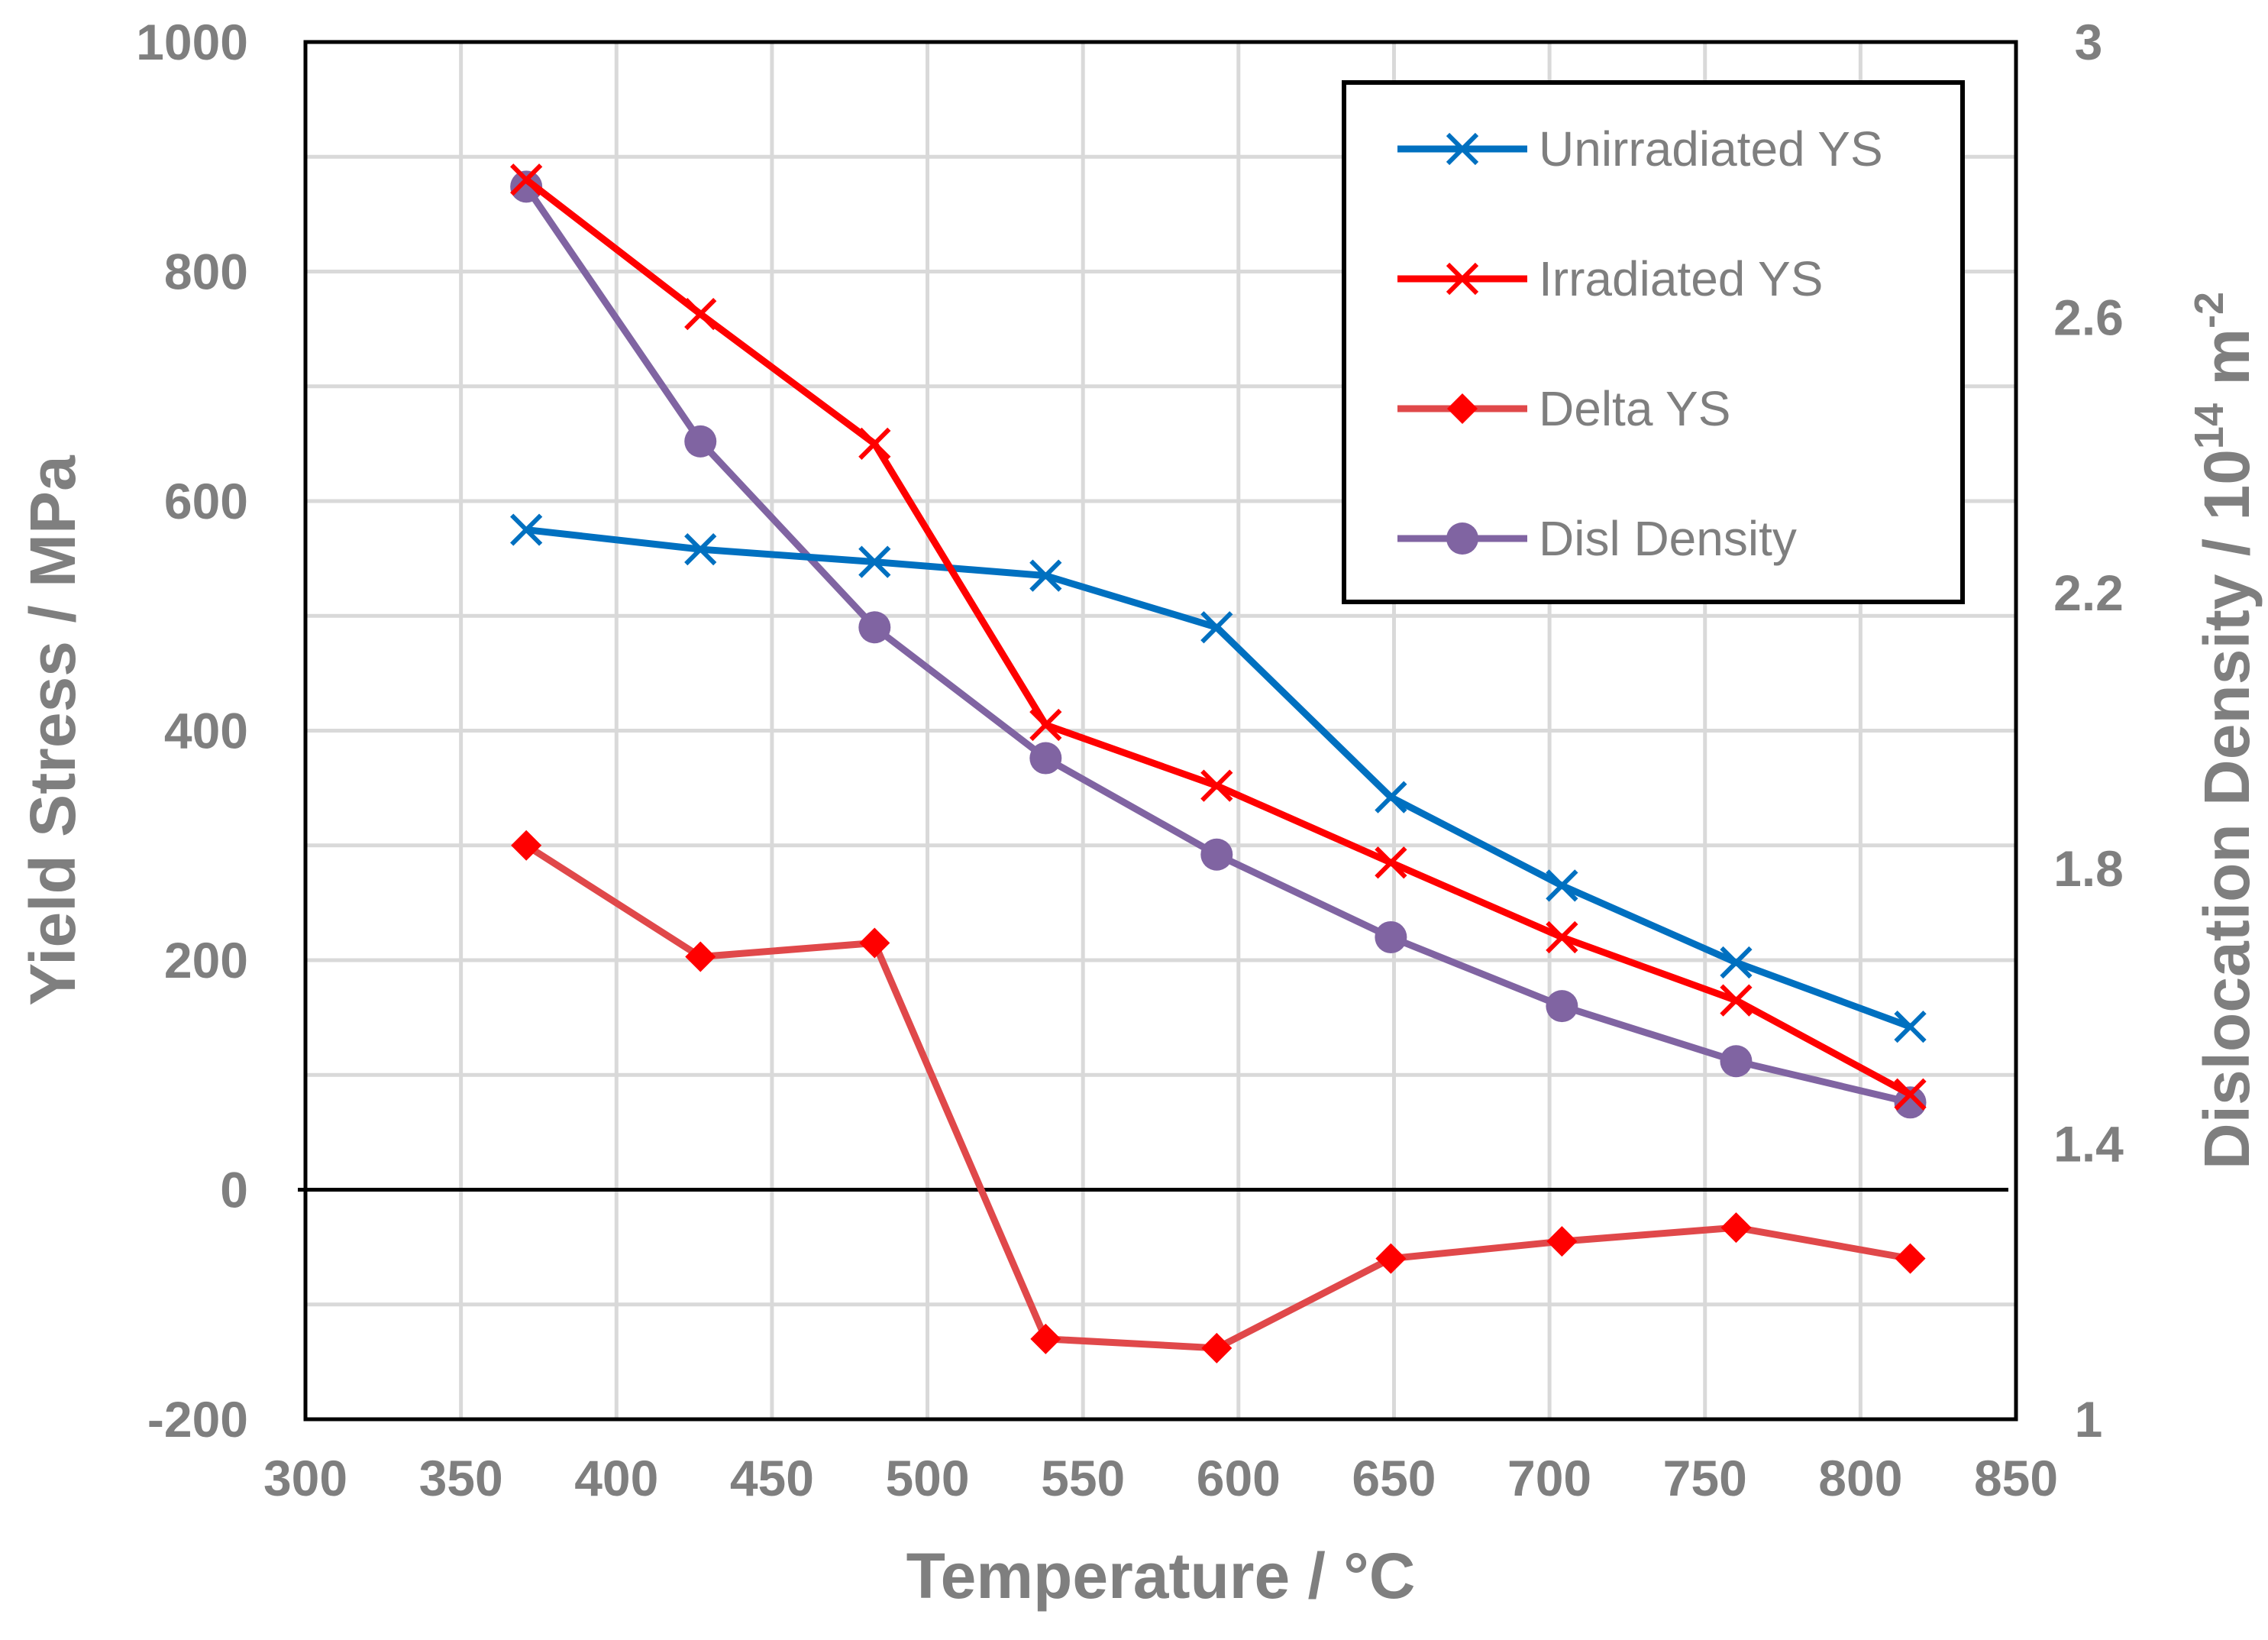  I want to click on legend-item: Unirradiated YS, so click(1640, 148).